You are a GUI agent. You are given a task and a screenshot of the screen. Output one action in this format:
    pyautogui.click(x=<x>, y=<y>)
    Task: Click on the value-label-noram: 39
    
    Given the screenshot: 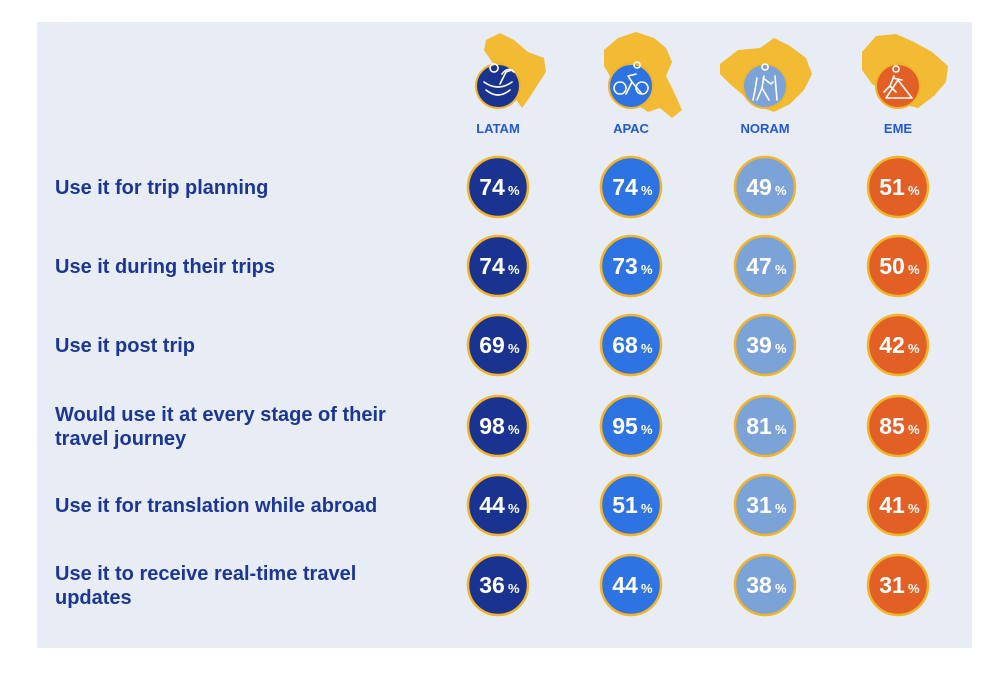 What is the action you would take?
    pyautogui.click(x=759, y=345)
    